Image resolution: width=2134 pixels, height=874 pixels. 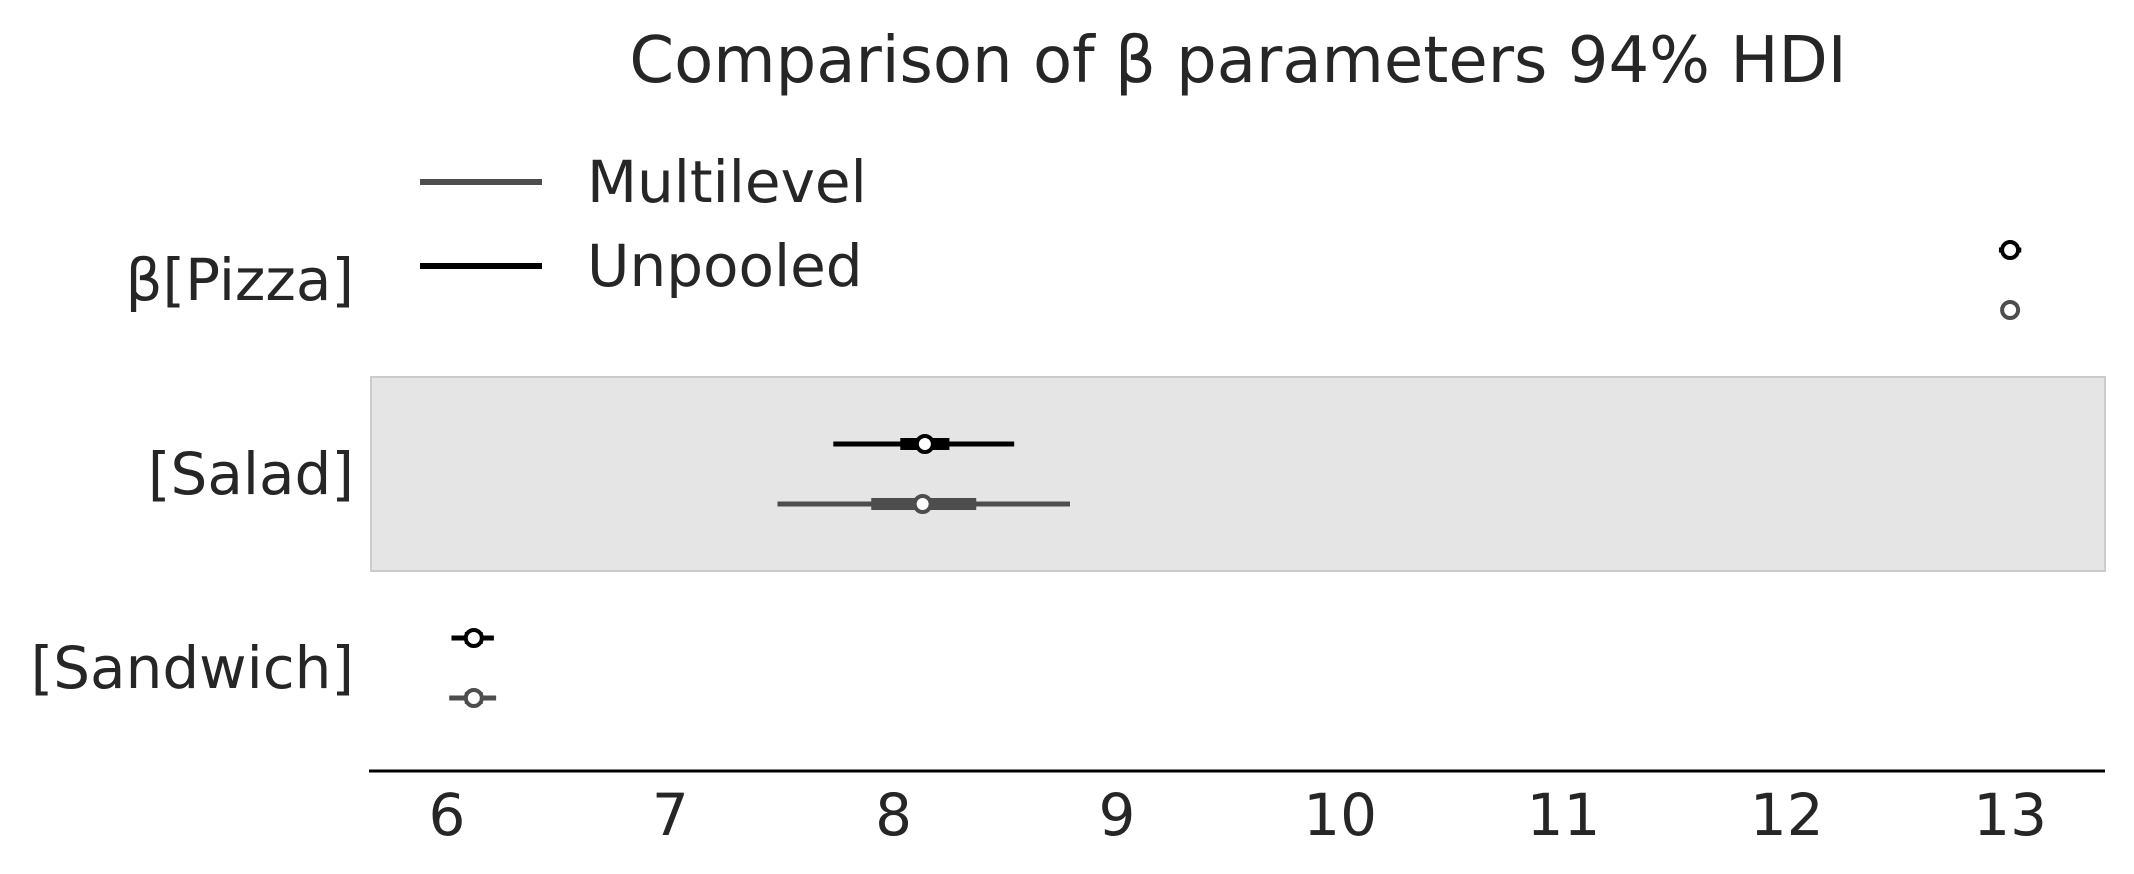 I want to click on x-tick-label: 10, so click(x=1340, y=815).